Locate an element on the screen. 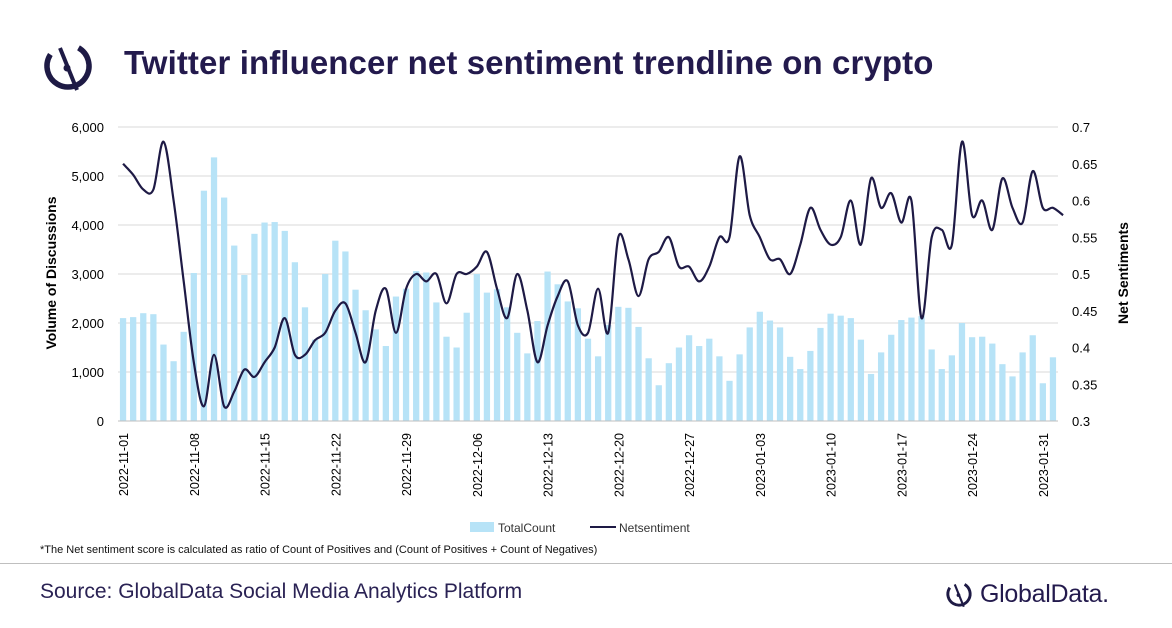 The height and width of the screenshot is (628, 1172). x-tick-label: 2022-11-29 is located at coordinates (407, 464).